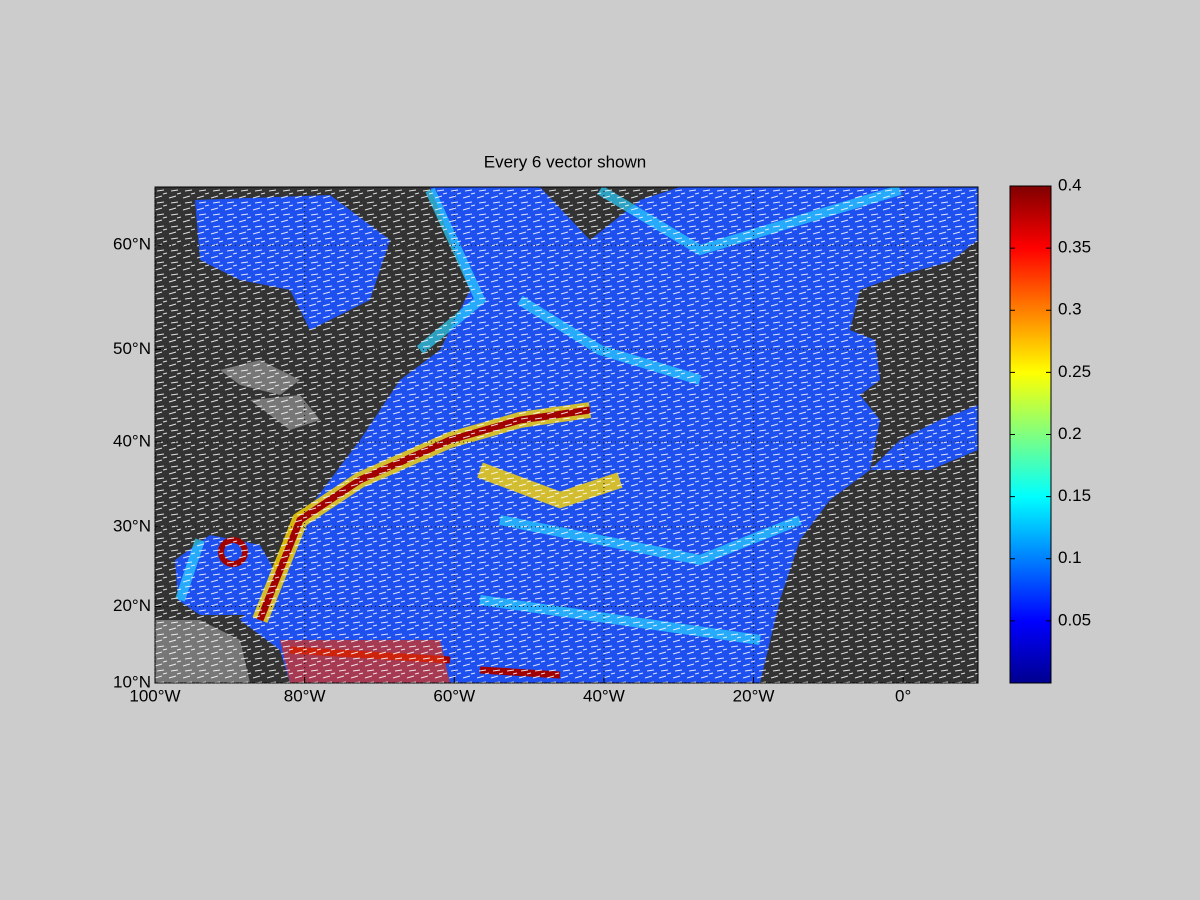  What do you see at coordinates (305, 695) in the screenshot?
I see `x-tick-label: 80°W` at bounding box center [305, 695].